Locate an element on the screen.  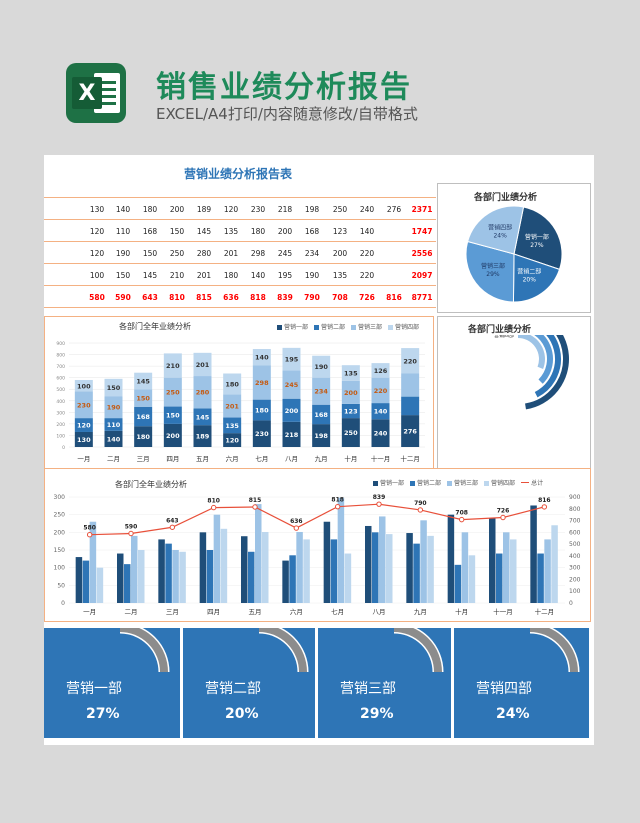
table-cell: 250 is located at coordinates (340, 209).